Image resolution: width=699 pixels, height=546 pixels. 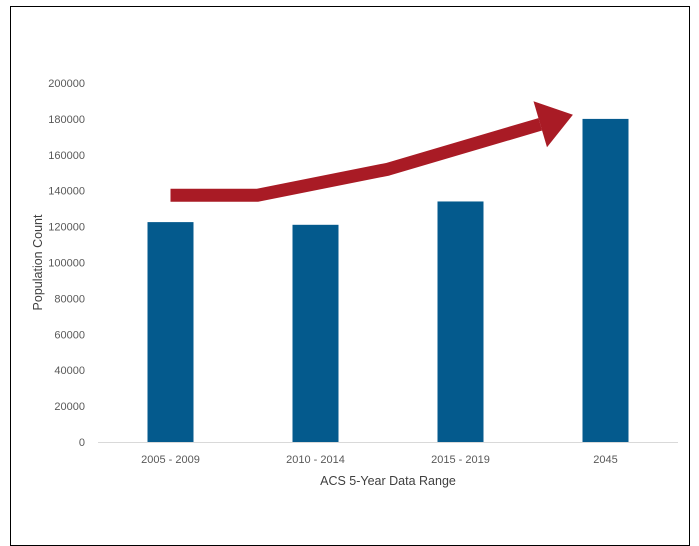 What do you see at coordinates (388, 481) in the screenshot?
I see `x-axis-title: ACS 5-Year Data Range` at bounding box center [388, 481].